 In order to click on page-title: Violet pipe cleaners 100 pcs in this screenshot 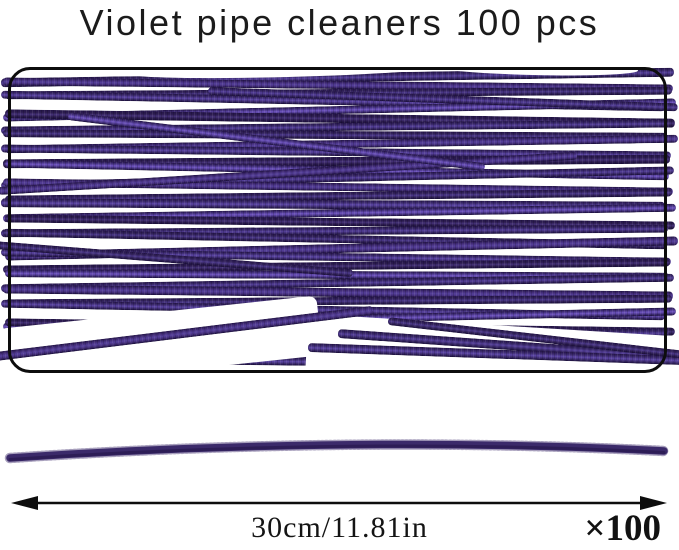, I will do `click(339, 22)`.